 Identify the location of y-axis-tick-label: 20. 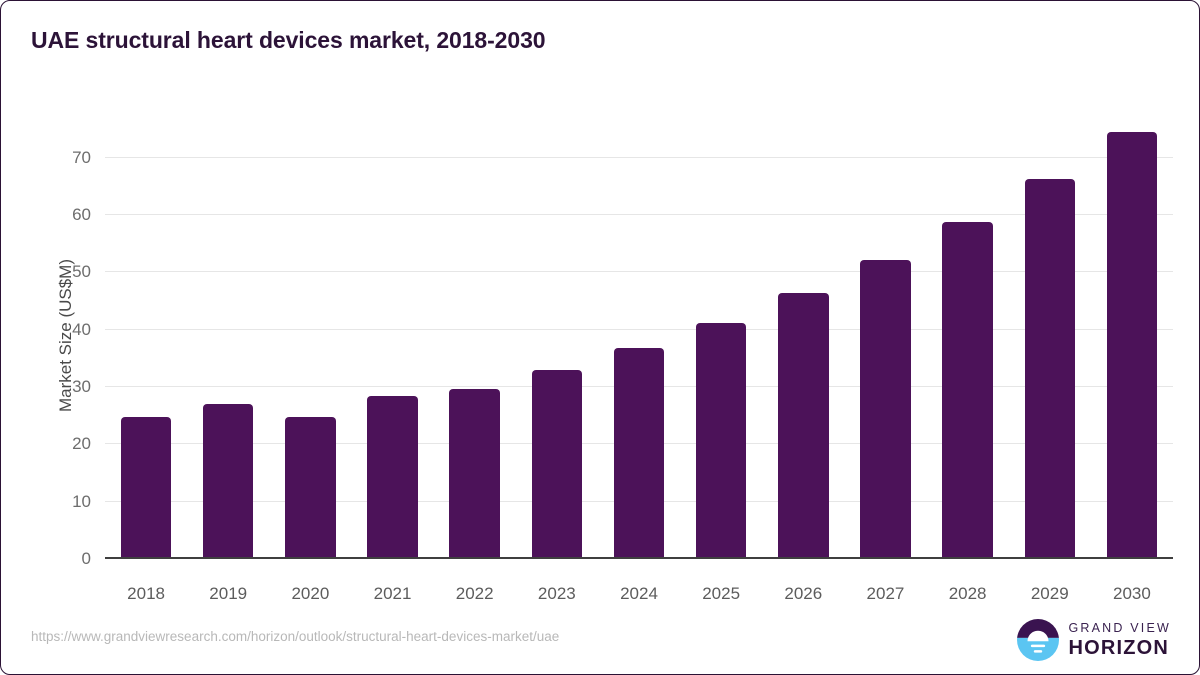
(81, 444).